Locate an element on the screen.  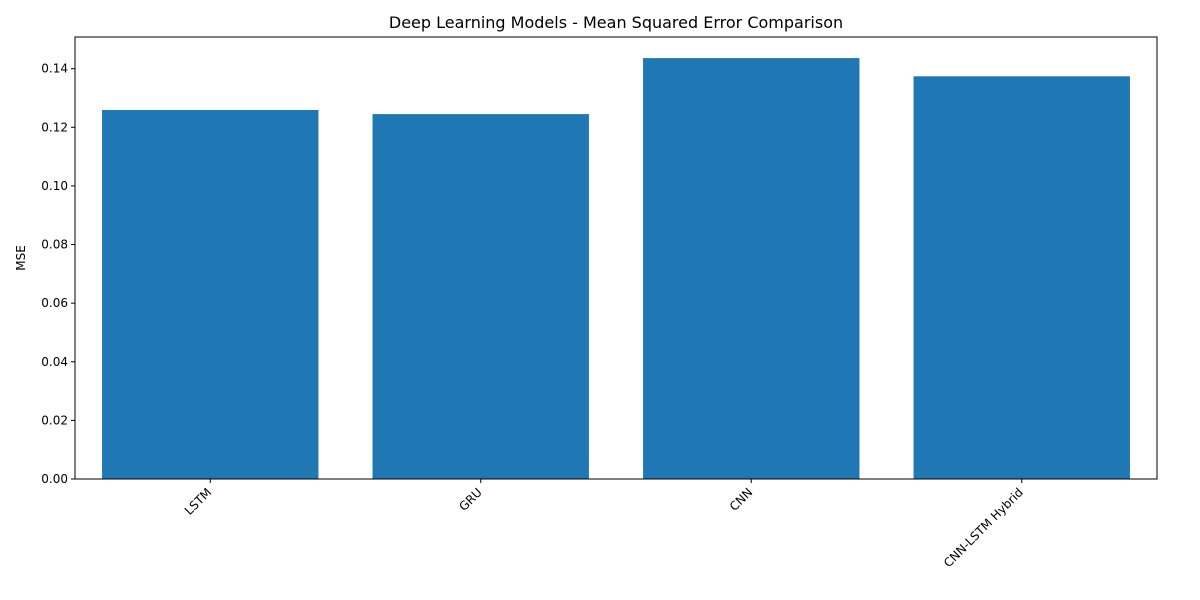
y-tick-label: 0.04 is located at coordinates (54, 362).